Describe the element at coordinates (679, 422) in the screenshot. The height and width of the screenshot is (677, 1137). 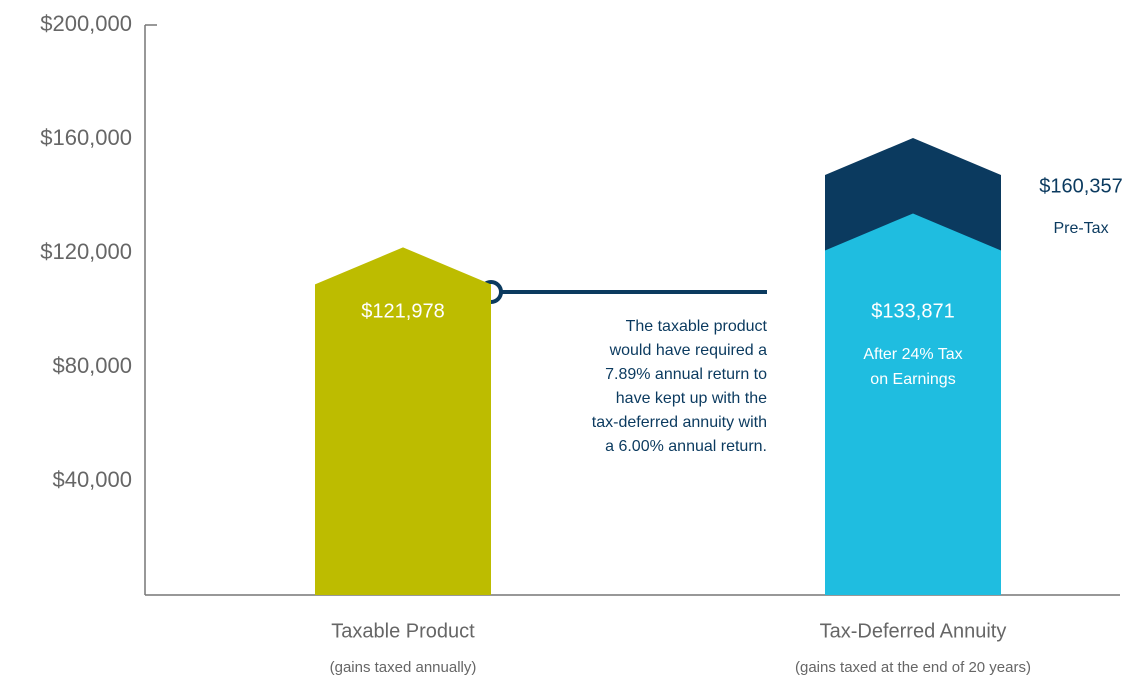
I see `annotation: tax-deferred annuity with` at that location.